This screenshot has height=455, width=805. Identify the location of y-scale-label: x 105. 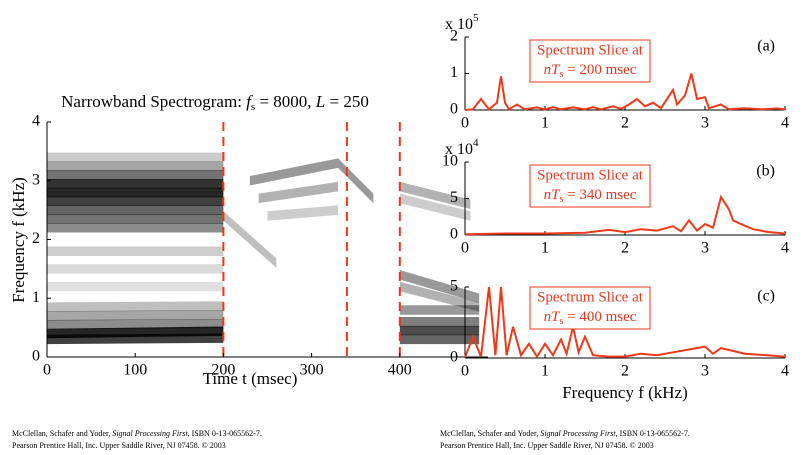
(462, 22).